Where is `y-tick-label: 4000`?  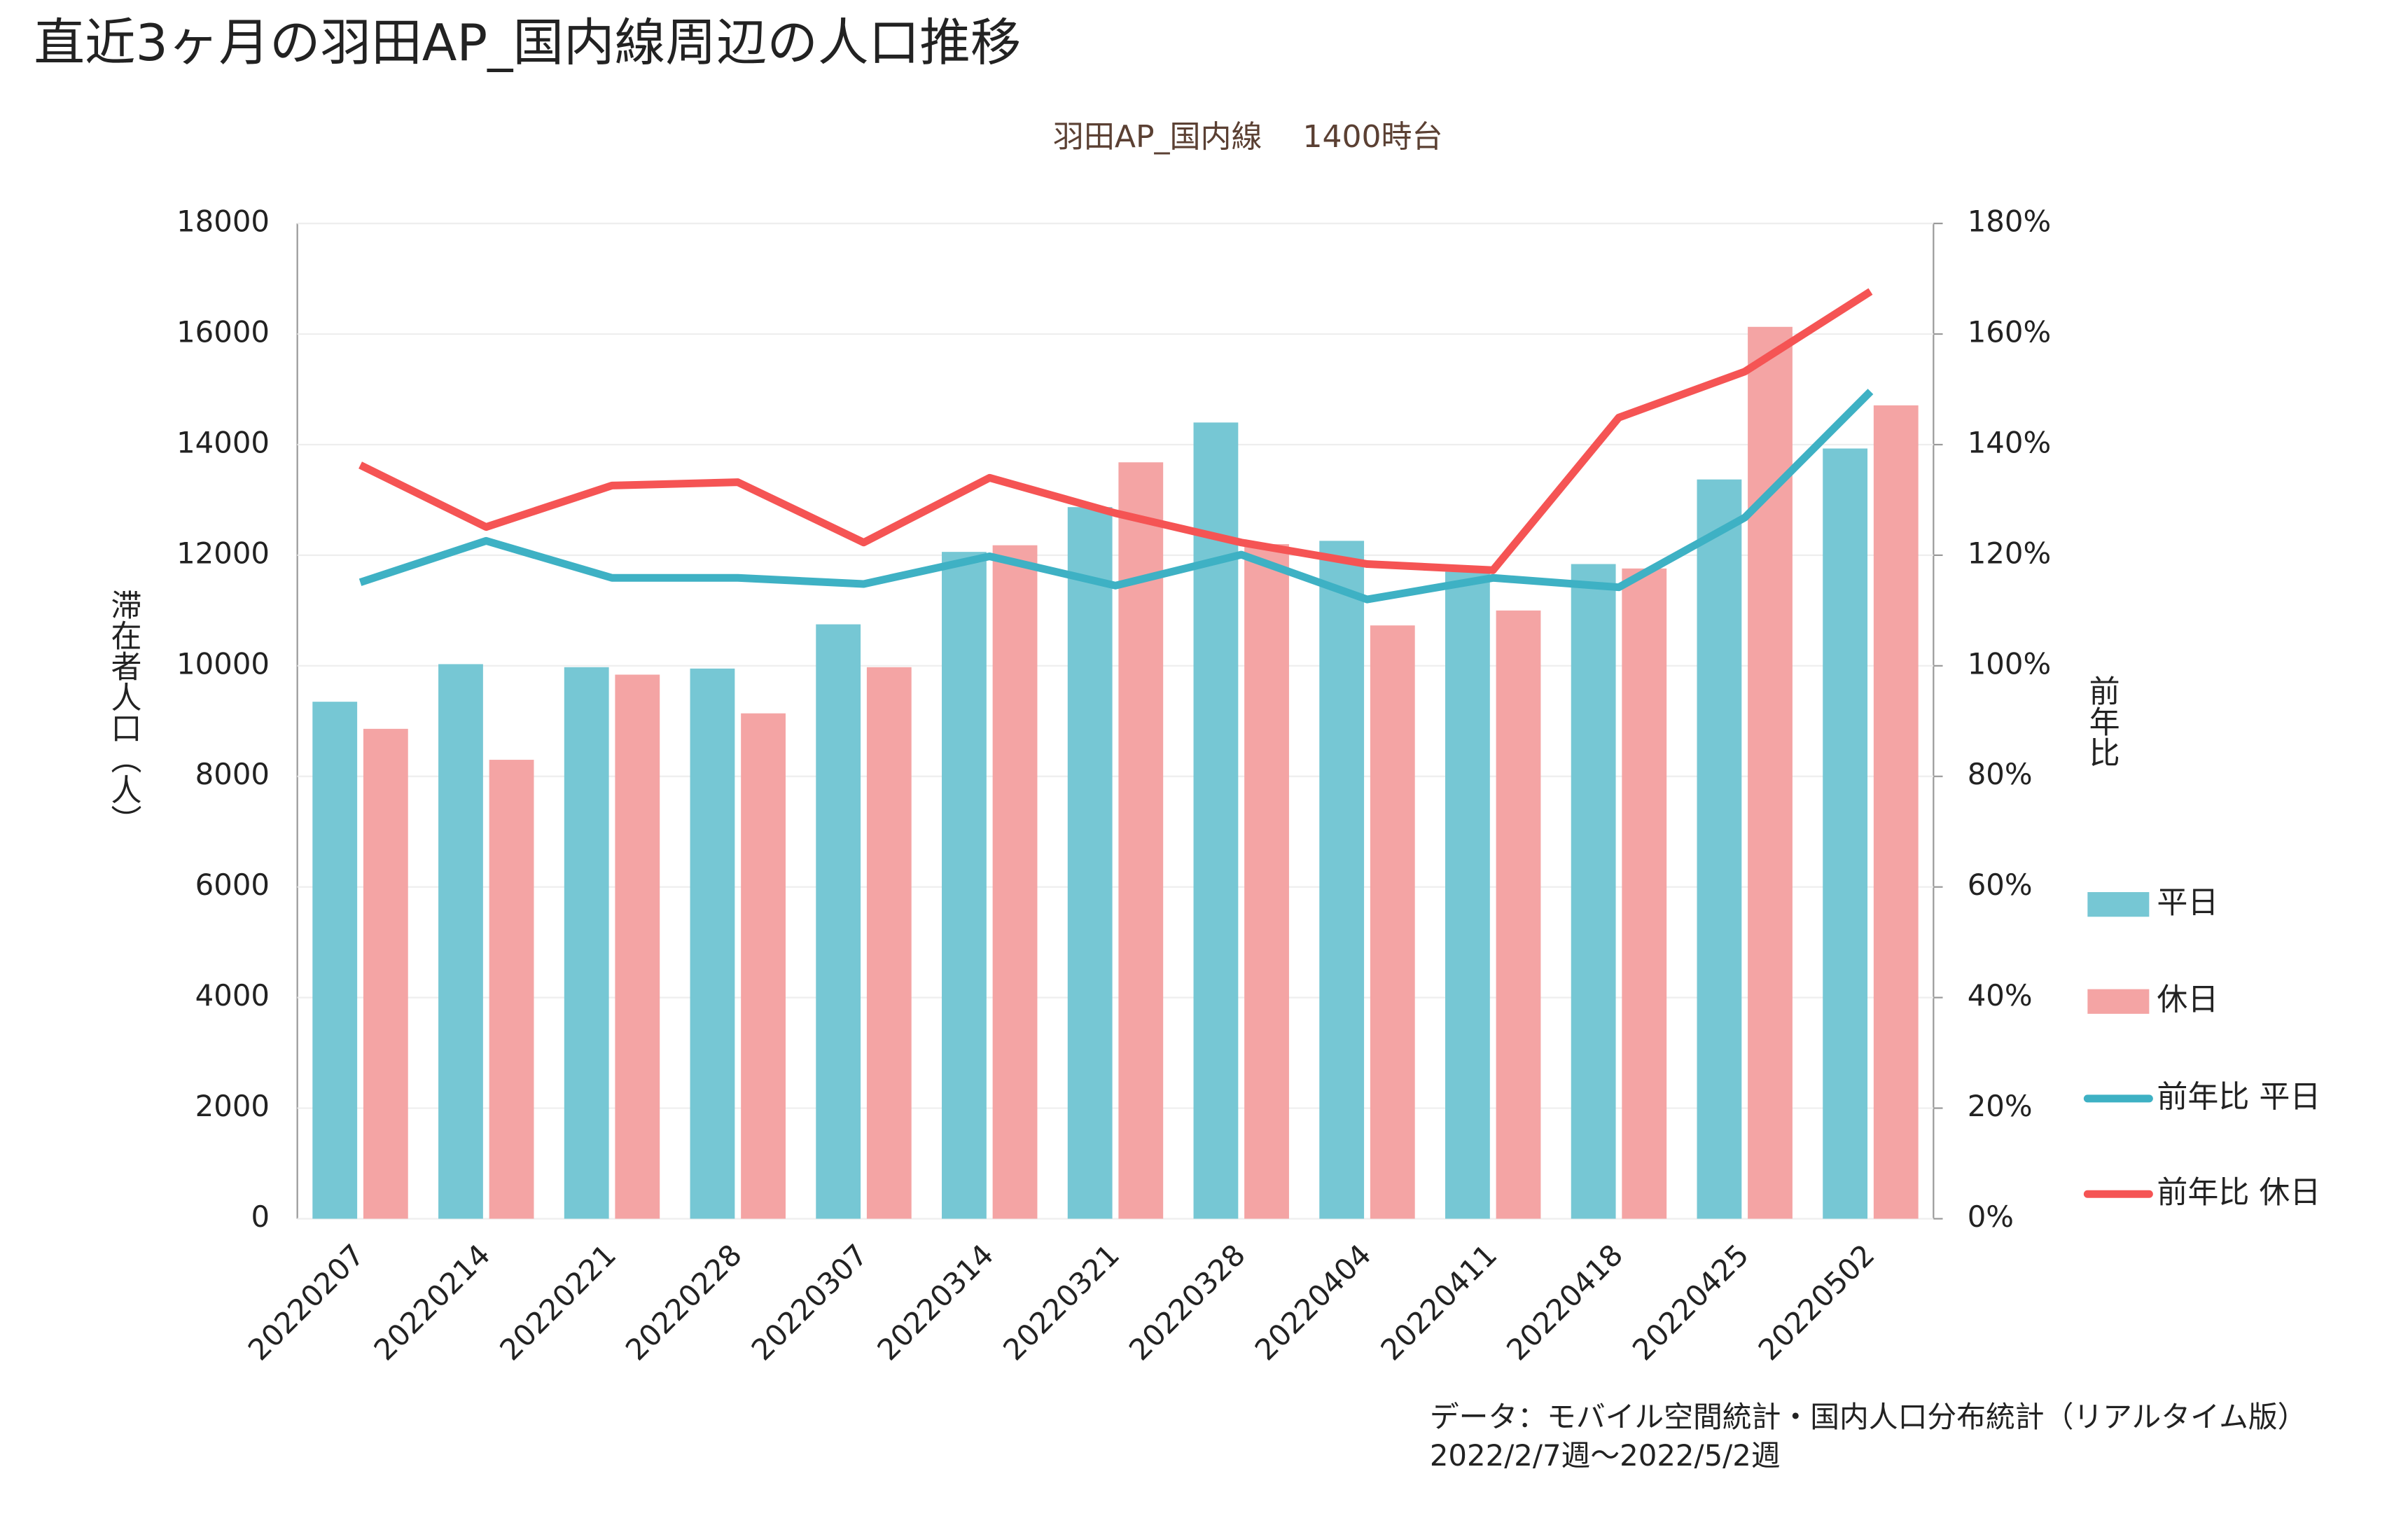 y-tick-label: 4000 is located at coordinates (232, 995).